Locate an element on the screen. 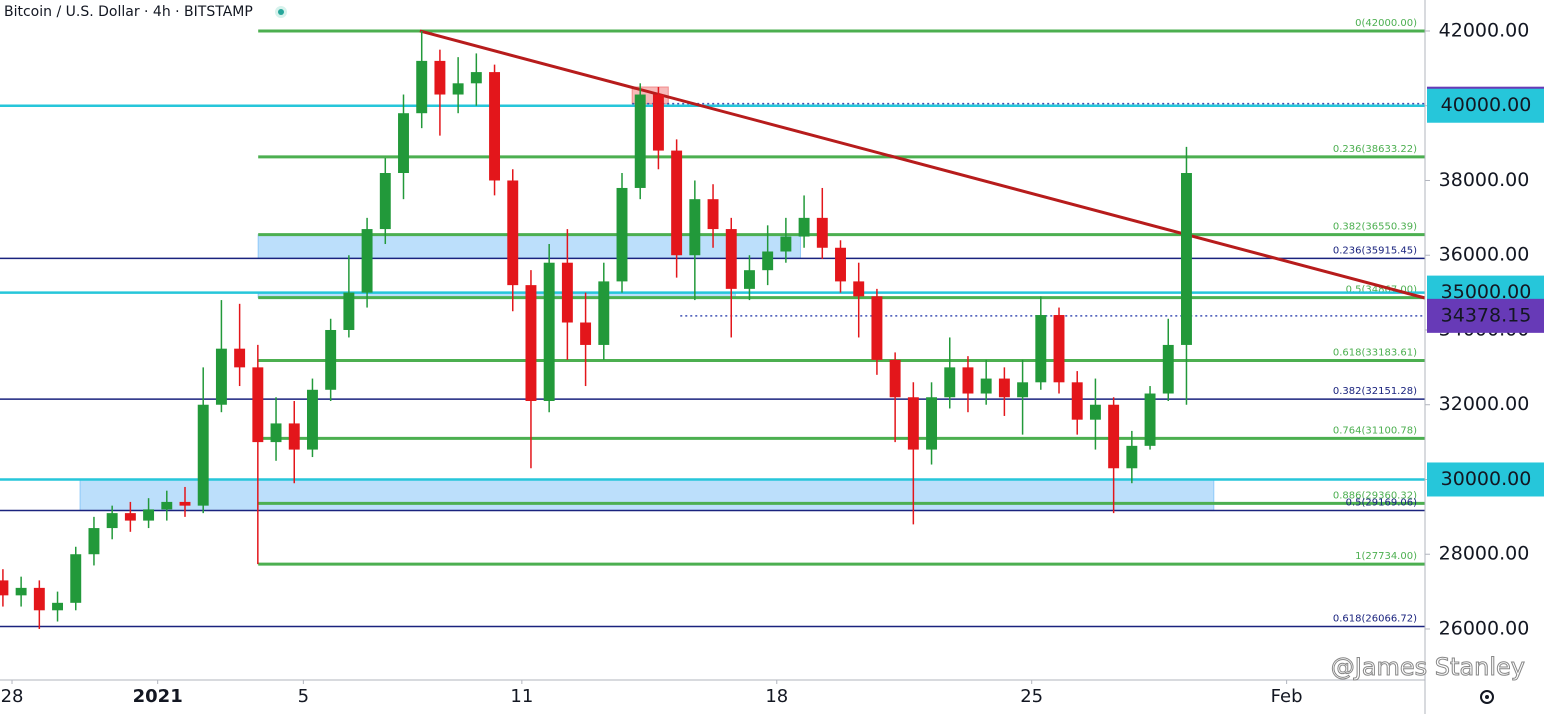 The width and height of the screenshot is (1544, 714). fib-label: 0.5(34867.00) is located at coordinates (1382, 290).